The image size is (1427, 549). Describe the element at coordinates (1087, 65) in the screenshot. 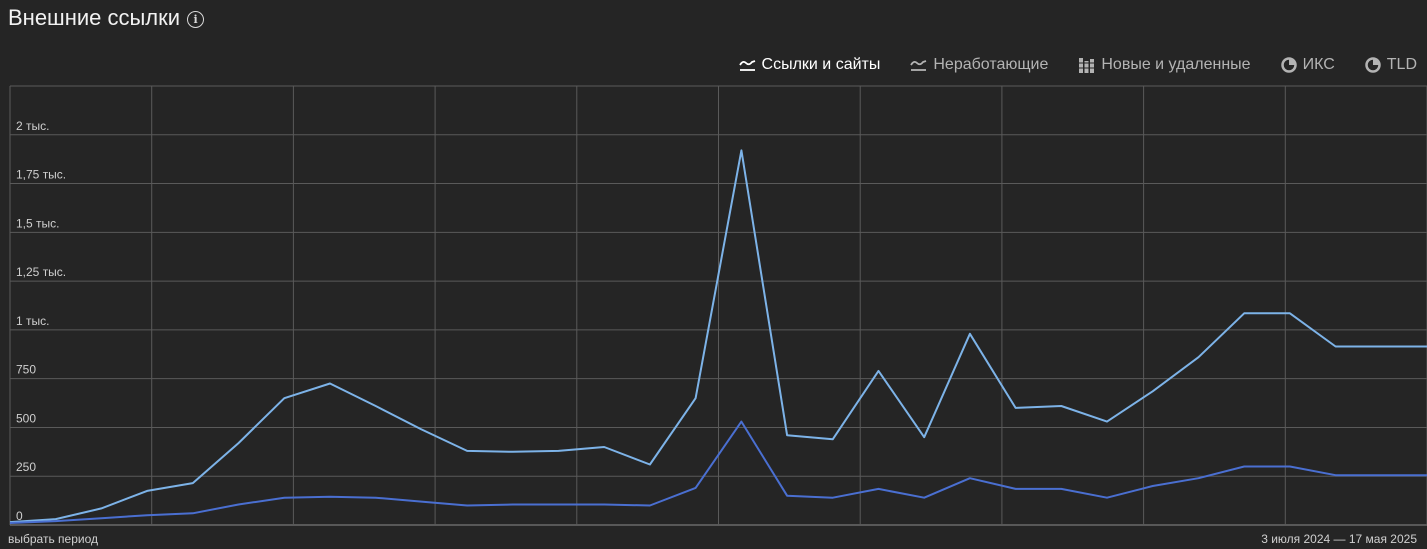

I see `bar-chart-icon` at that location.